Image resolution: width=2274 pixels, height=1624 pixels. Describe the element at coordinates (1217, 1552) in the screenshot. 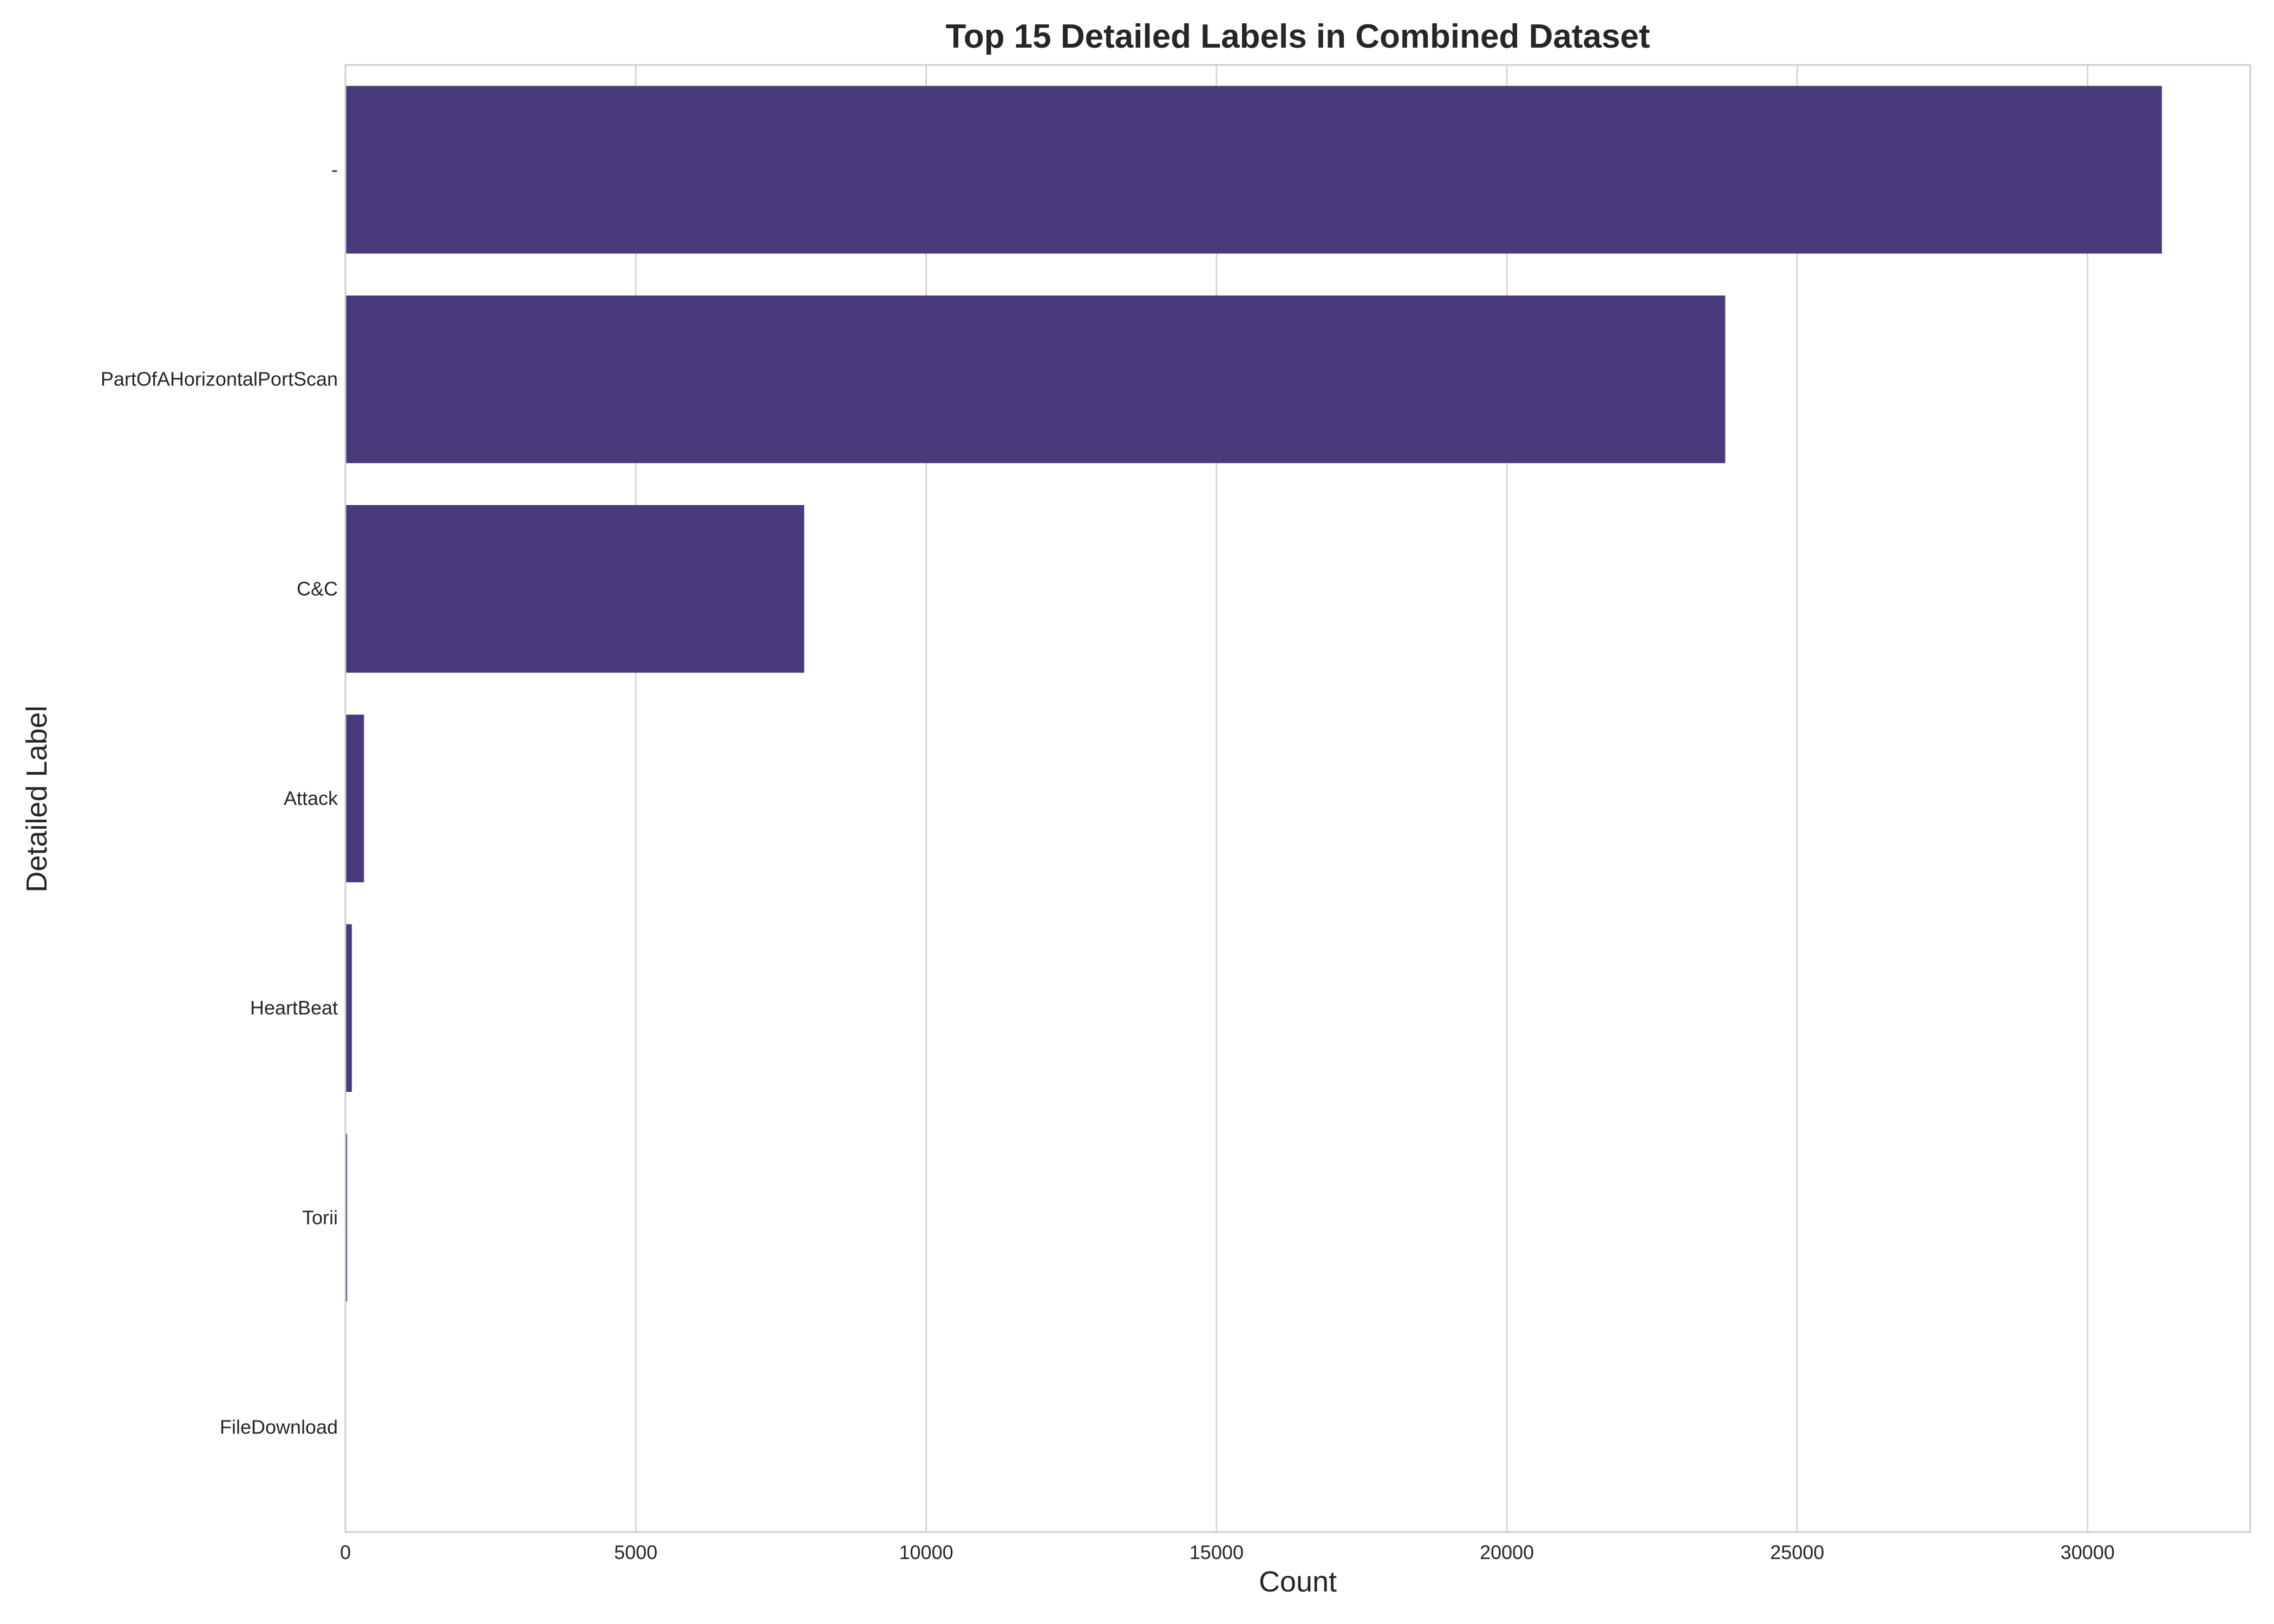

I see `x-tick-label: 15000` at that location.